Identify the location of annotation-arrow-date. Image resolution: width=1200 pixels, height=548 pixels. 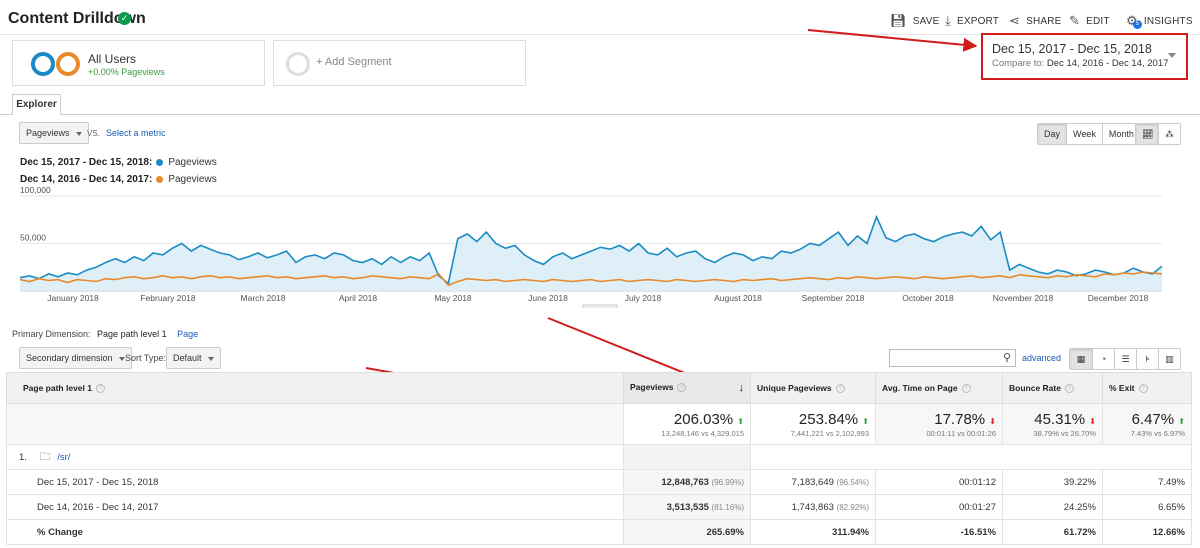
(892, 40).